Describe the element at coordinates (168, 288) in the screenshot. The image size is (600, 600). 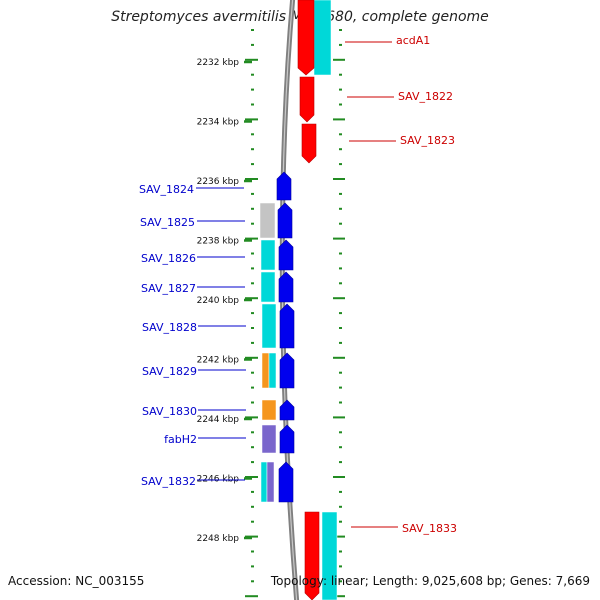
I see `gene-label-sav-1827: SAV_1827` at that location.